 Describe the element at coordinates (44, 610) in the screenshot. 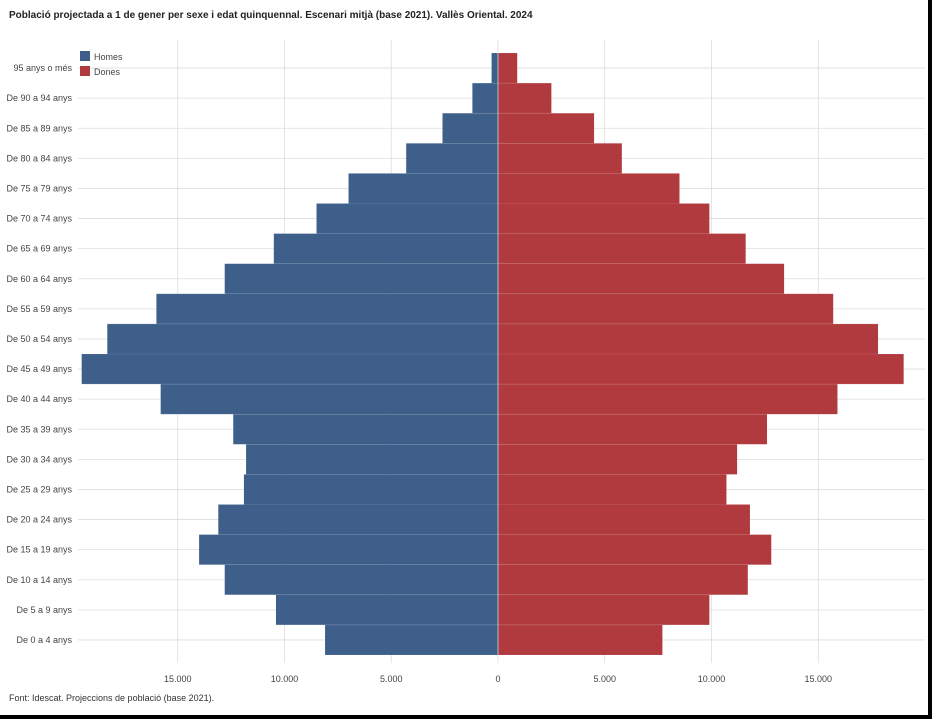

I see `y-tick-label: De 5 a 9 anys` at that location.